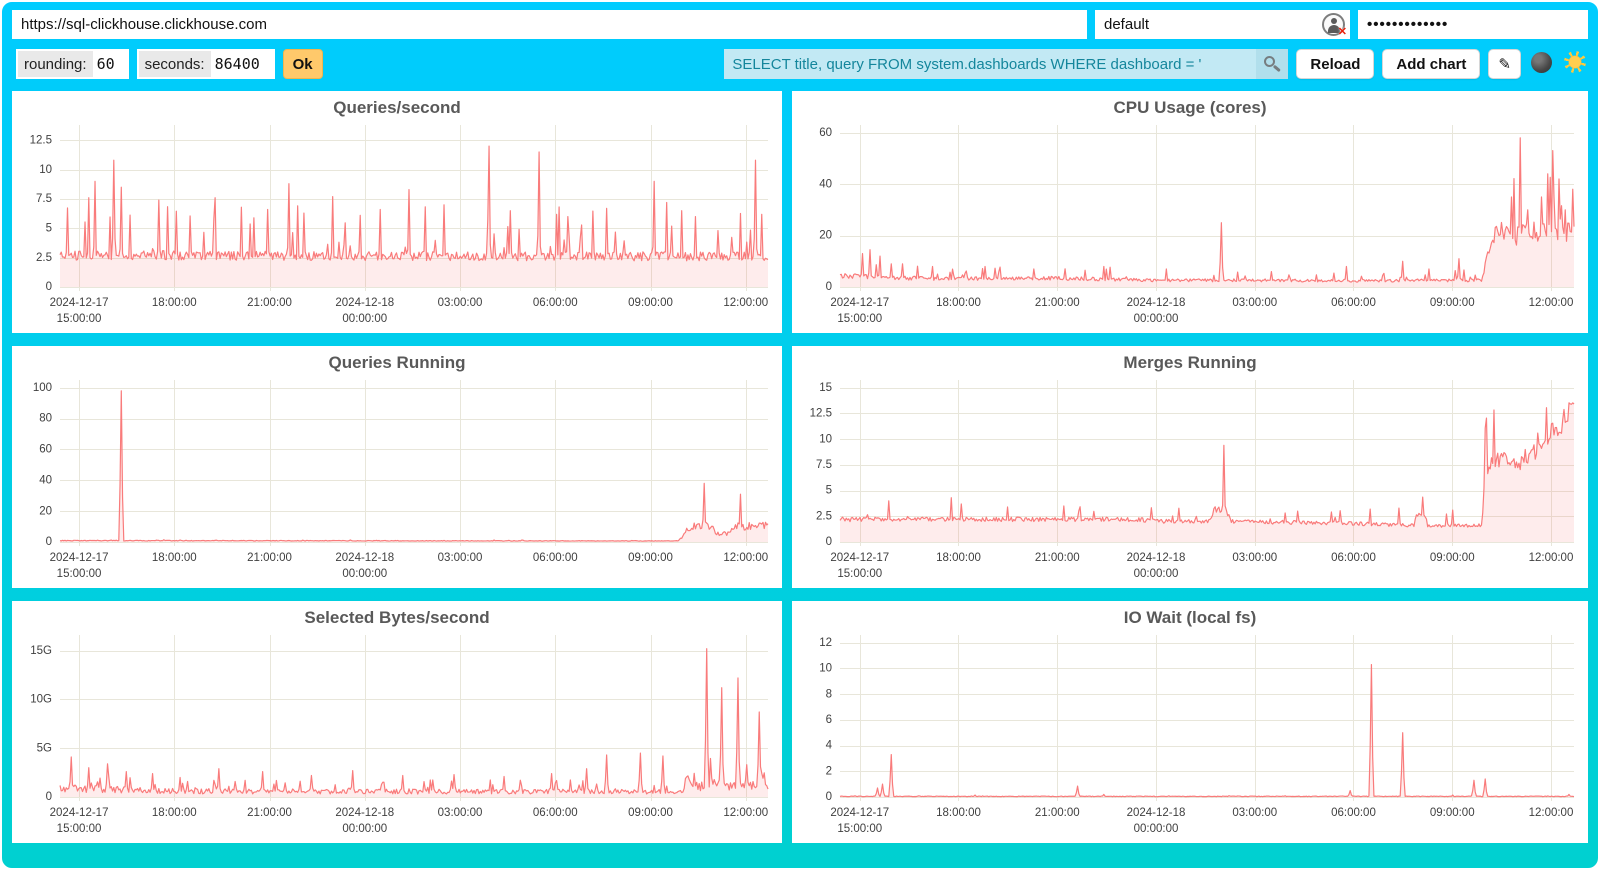 The height and width of the screenshot is (870, 1600). I want to click on ok-button: Ok, so click(302, 64).